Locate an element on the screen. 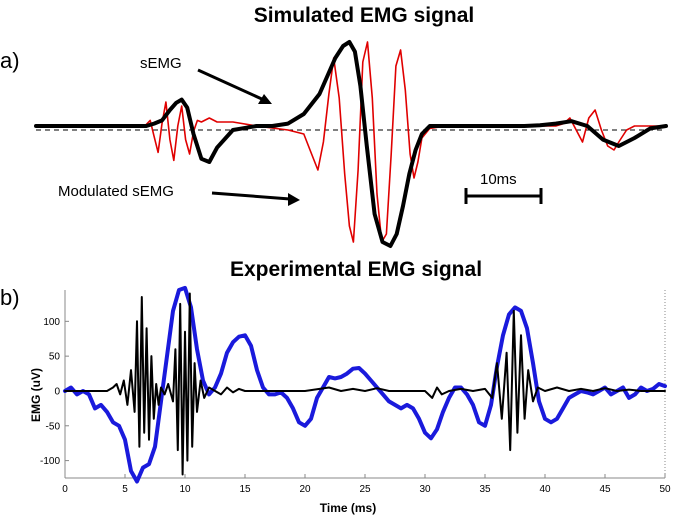 The image size is (679, 516). x-tick-label: 30 is located at coordinates (425, 489).